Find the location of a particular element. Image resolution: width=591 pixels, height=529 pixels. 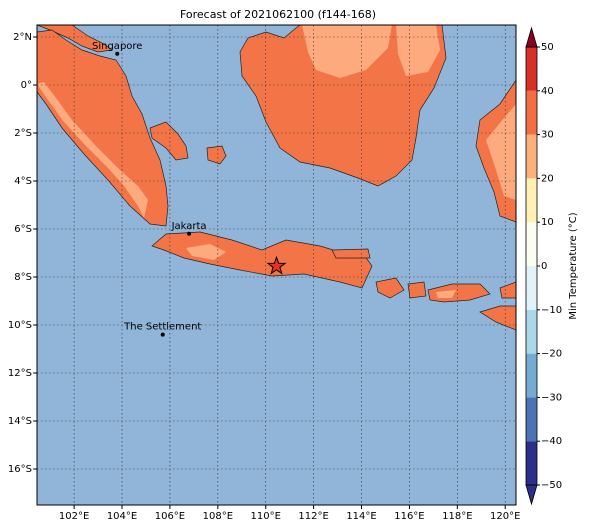

lon-tick-label: 112°E is located at coordinates (313, 516).